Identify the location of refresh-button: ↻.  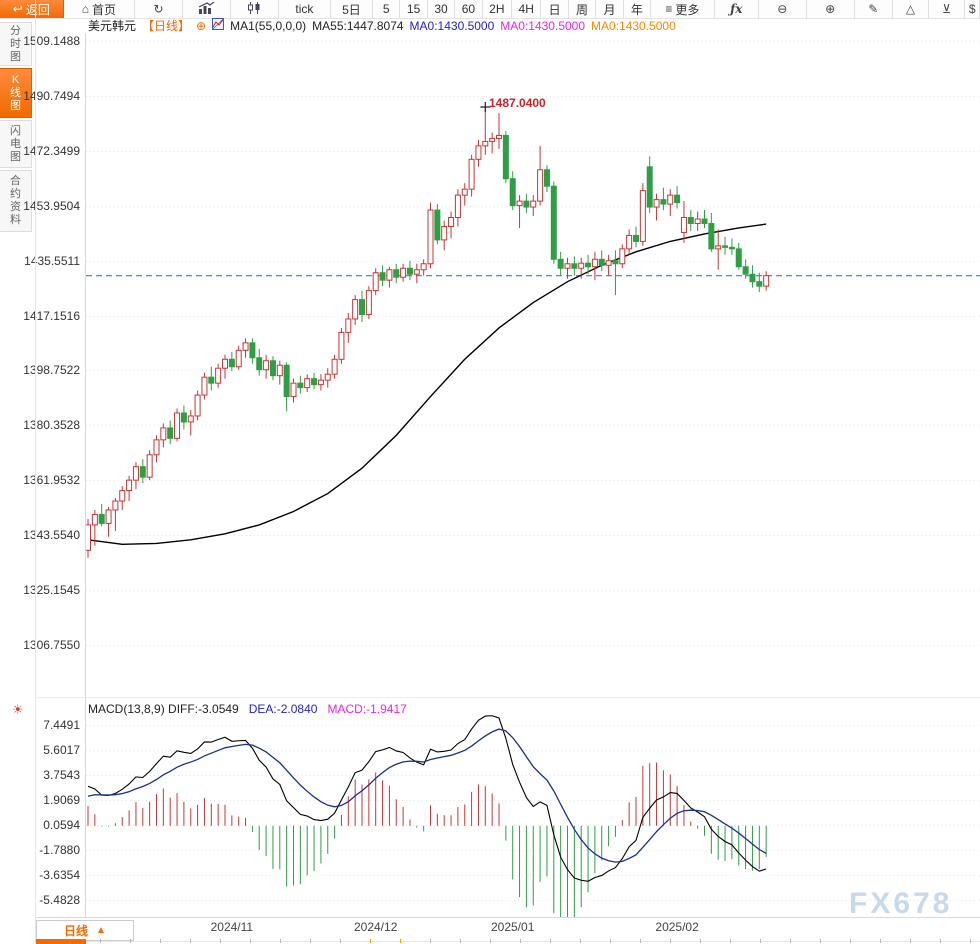
(159, 9).